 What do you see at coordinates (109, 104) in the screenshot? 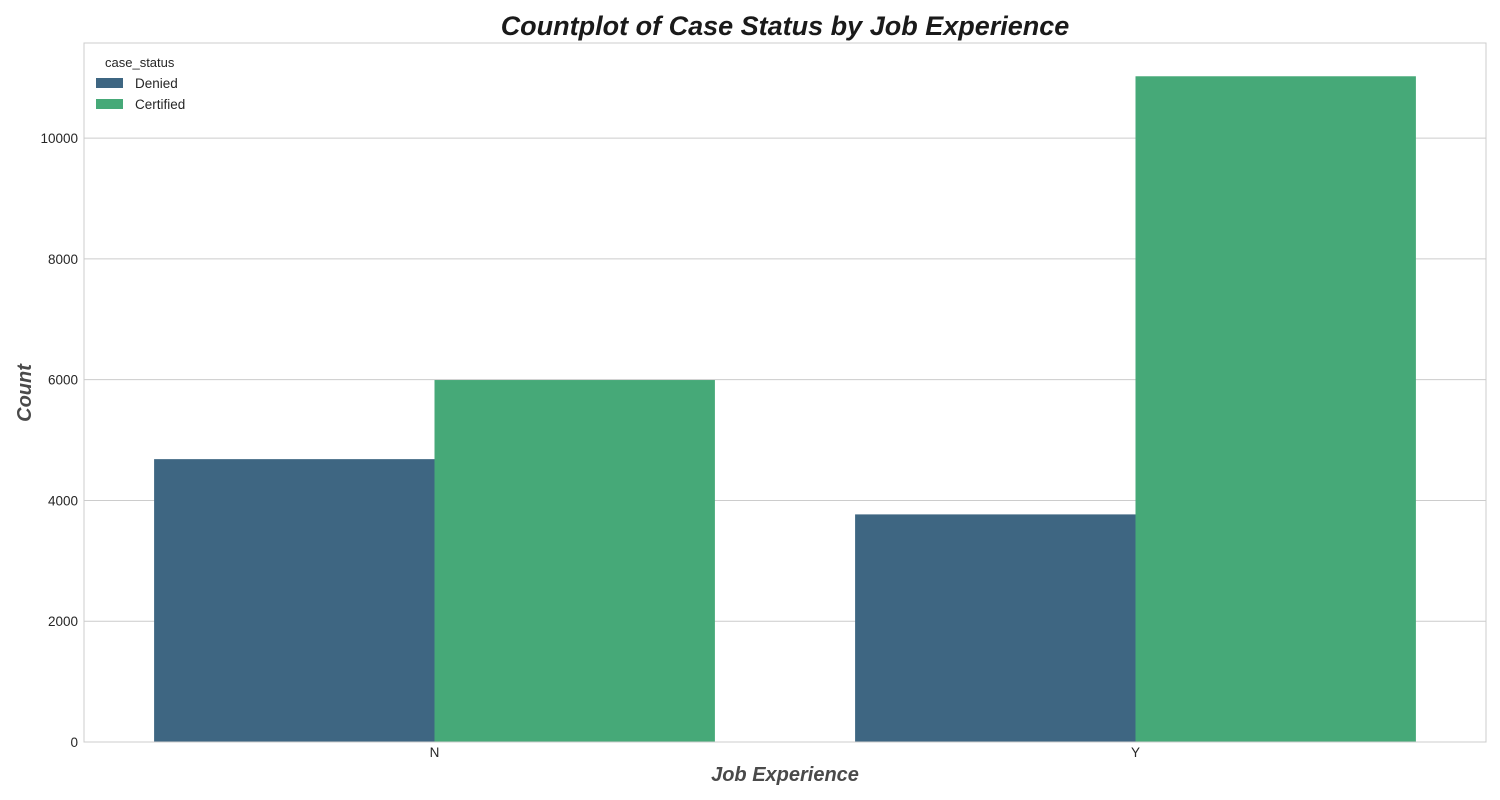
I see `legend-swatch-certified` at bounding box center [109, 104].